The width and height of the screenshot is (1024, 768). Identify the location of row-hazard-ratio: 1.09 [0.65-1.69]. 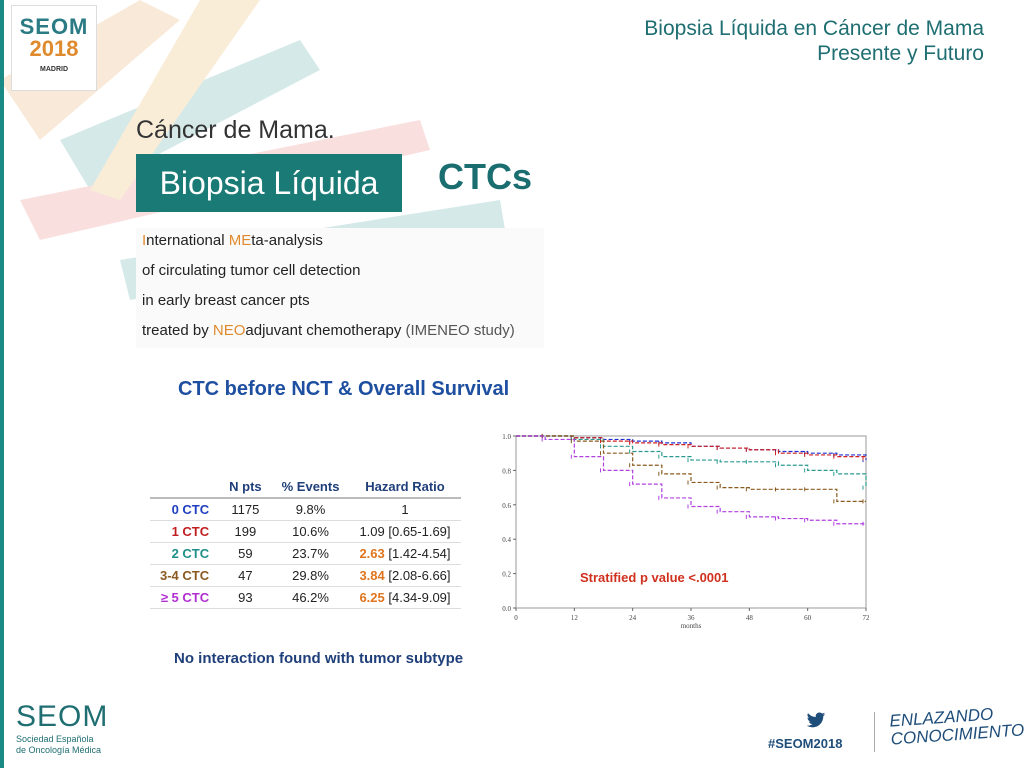
(405, 531).